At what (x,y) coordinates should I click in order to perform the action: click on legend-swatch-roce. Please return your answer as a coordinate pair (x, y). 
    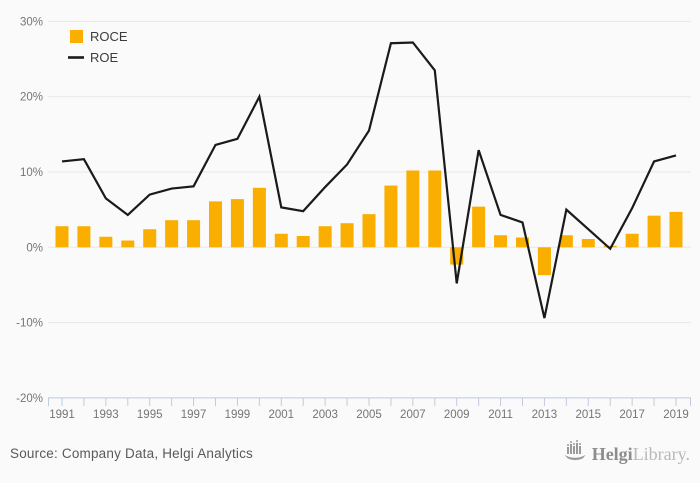
    Looking at the image, I should click on (76, 36).